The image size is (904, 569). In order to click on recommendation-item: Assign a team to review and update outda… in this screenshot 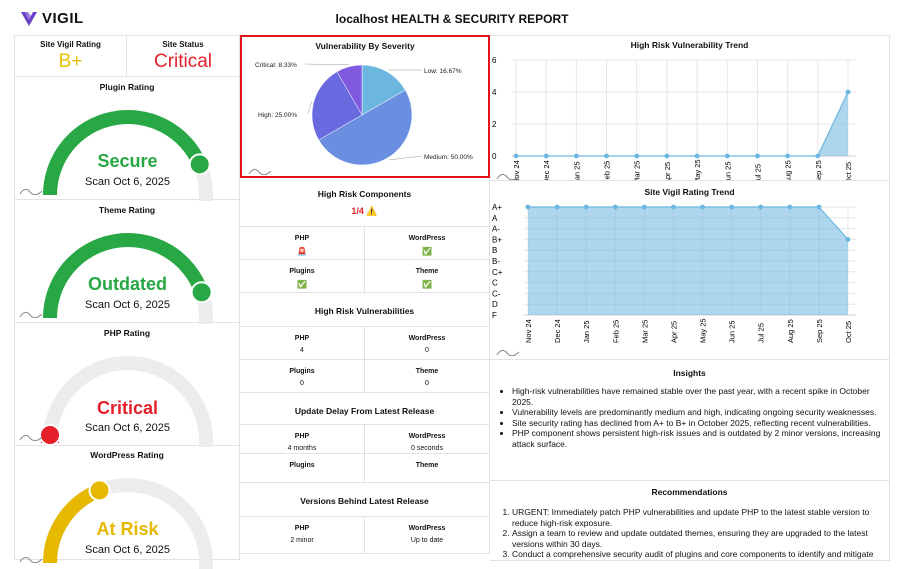, I will do `click(698, 538)`.